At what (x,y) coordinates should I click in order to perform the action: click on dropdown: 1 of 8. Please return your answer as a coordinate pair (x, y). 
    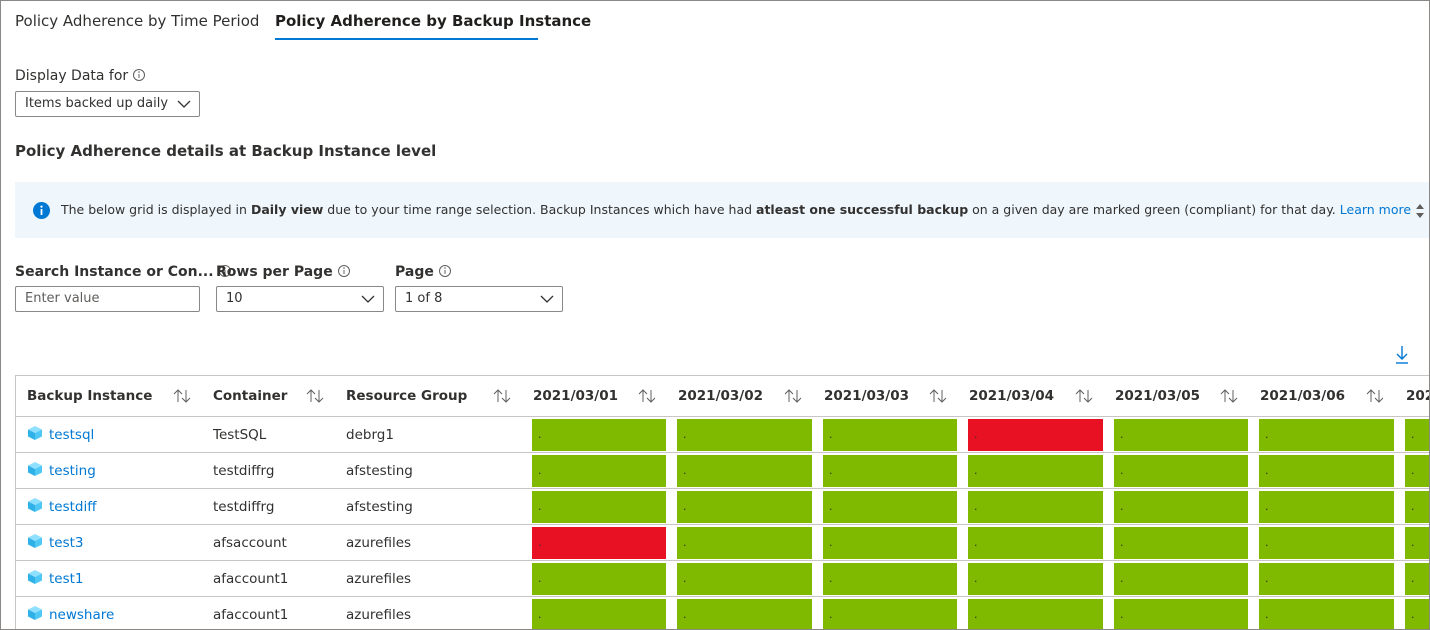
    Looking at the image, I should click on (479, 299).